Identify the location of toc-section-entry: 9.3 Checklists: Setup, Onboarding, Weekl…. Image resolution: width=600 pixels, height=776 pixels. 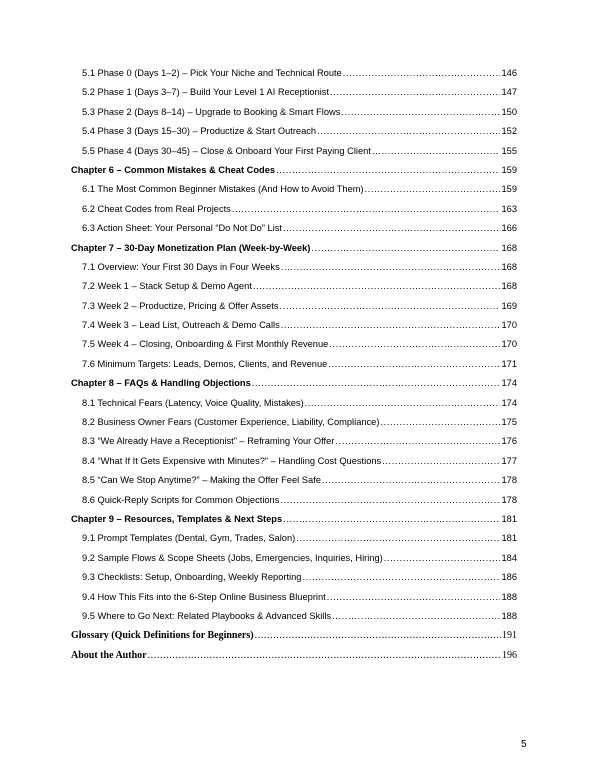
(294, 581).